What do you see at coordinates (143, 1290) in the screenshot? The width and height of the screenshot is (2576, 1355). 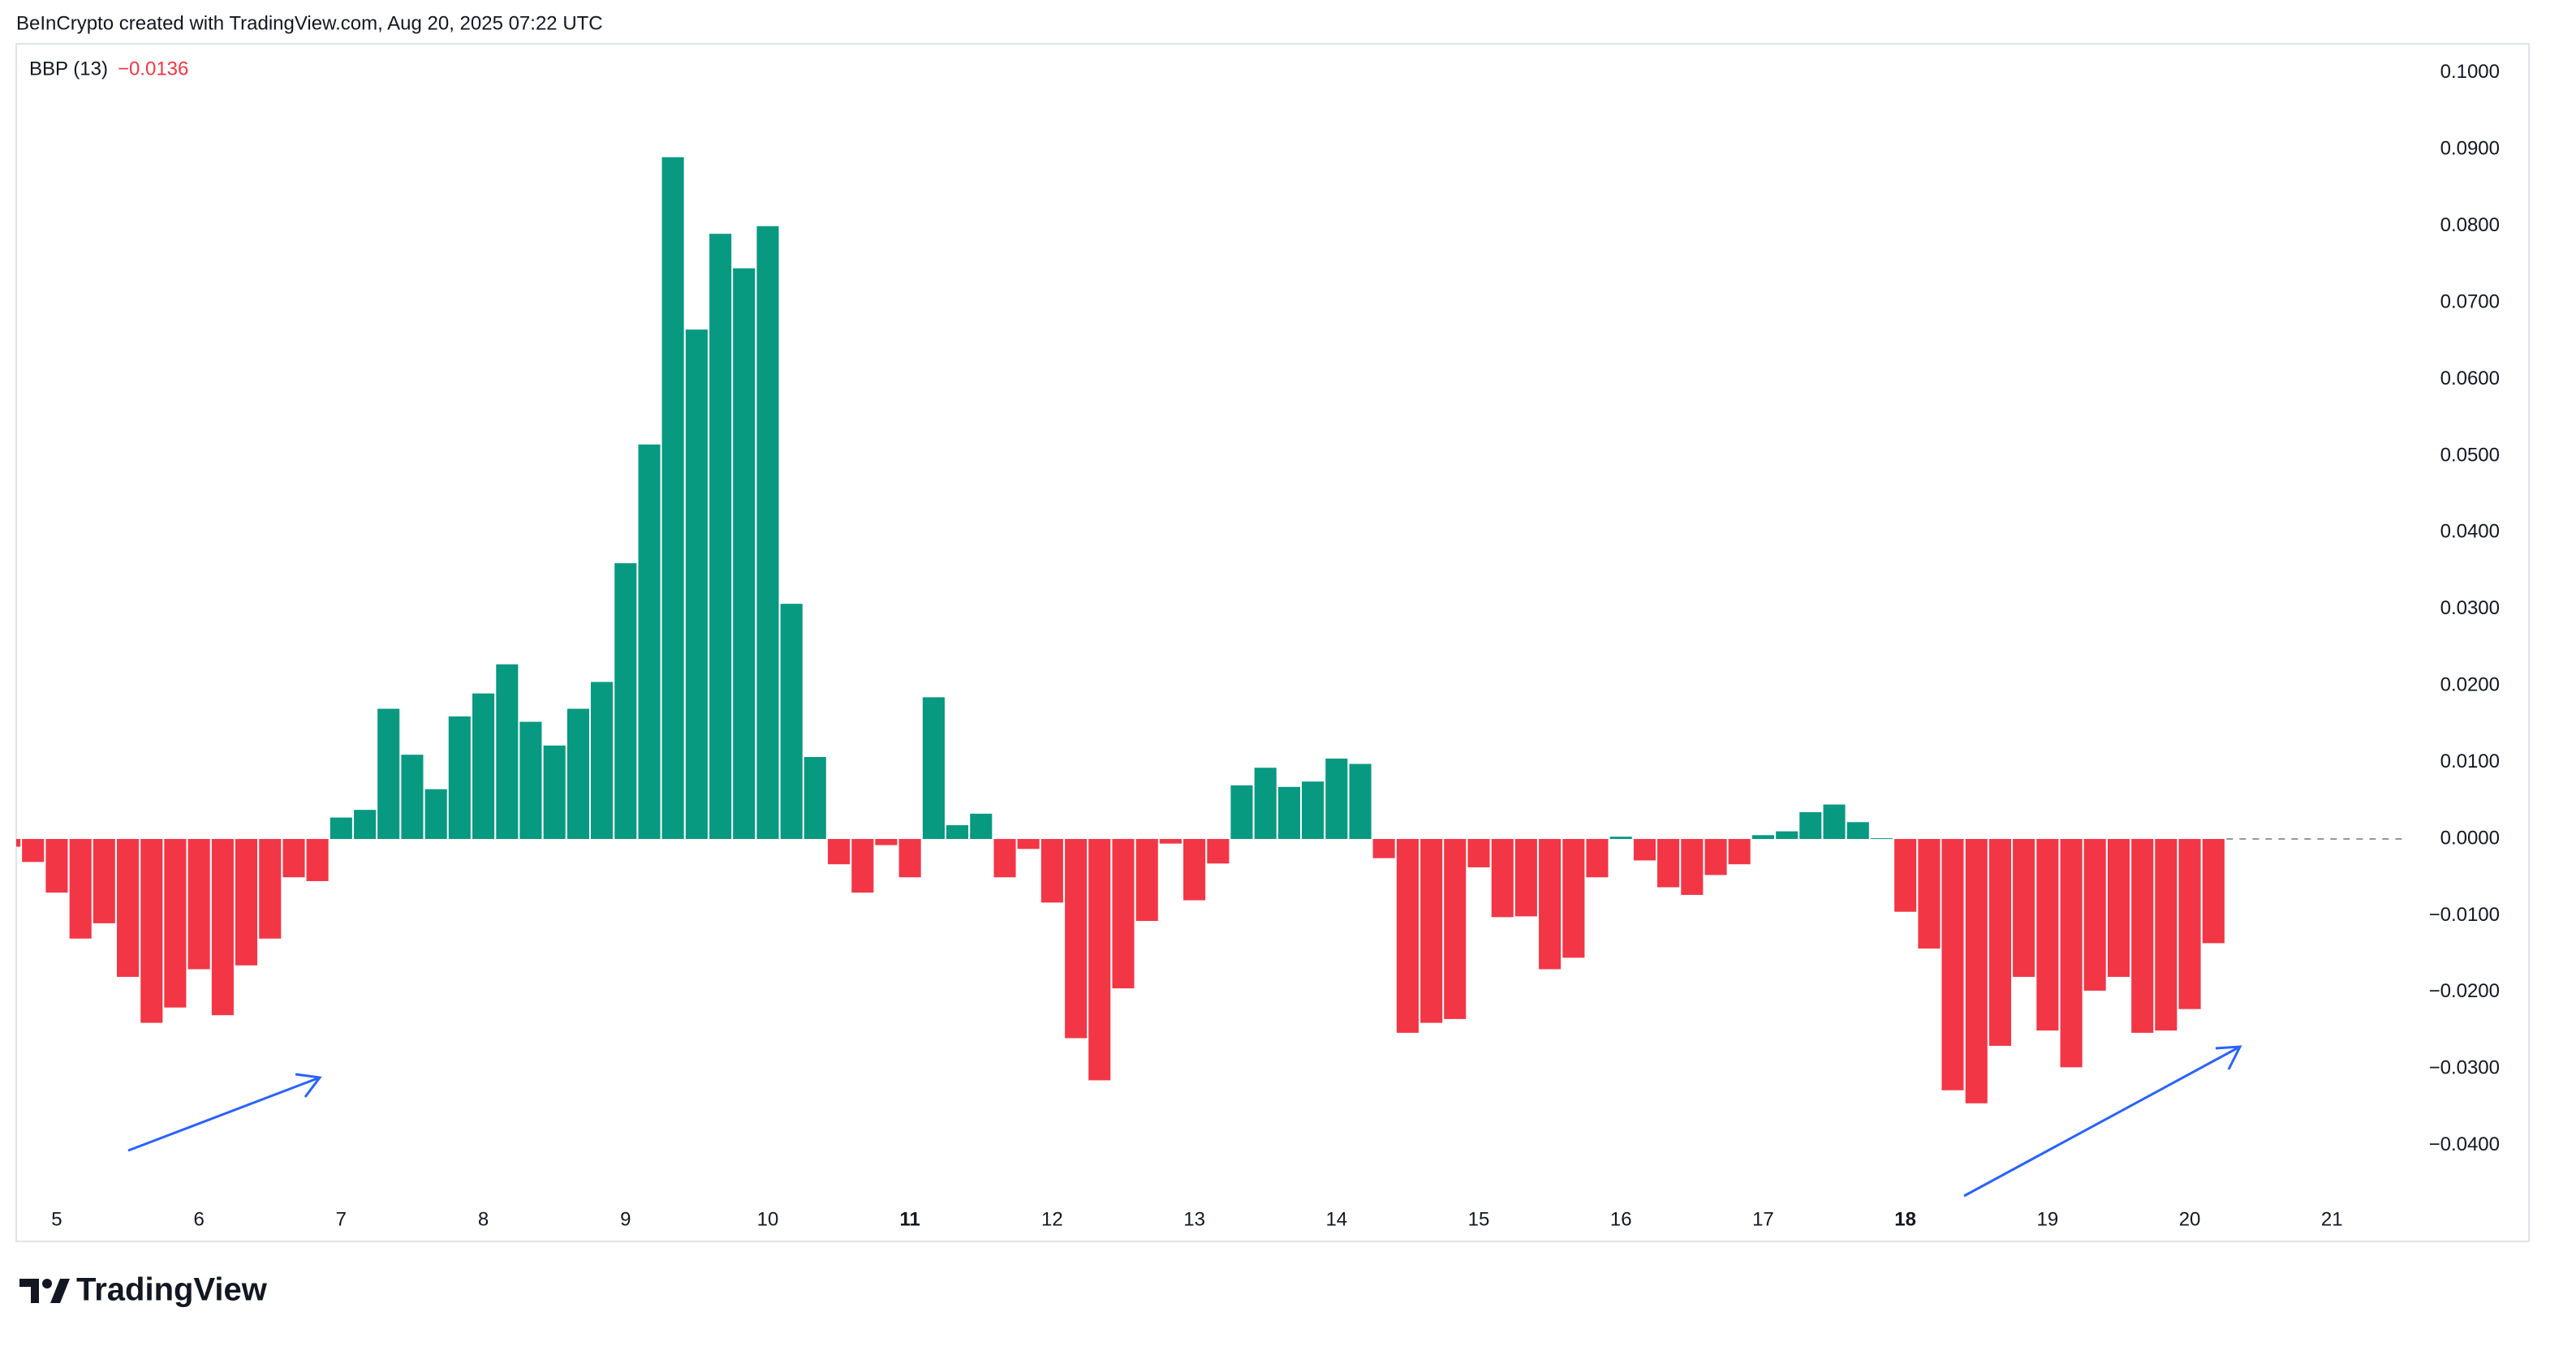 I see `footer-logo: TradingView` at bounding box center [143, 1290].